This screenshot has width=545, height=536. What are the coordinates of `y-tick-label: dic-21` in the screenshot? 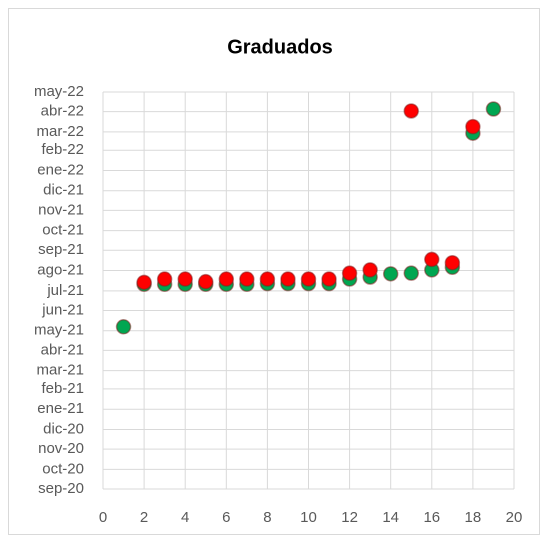 It's located at (63, 190).